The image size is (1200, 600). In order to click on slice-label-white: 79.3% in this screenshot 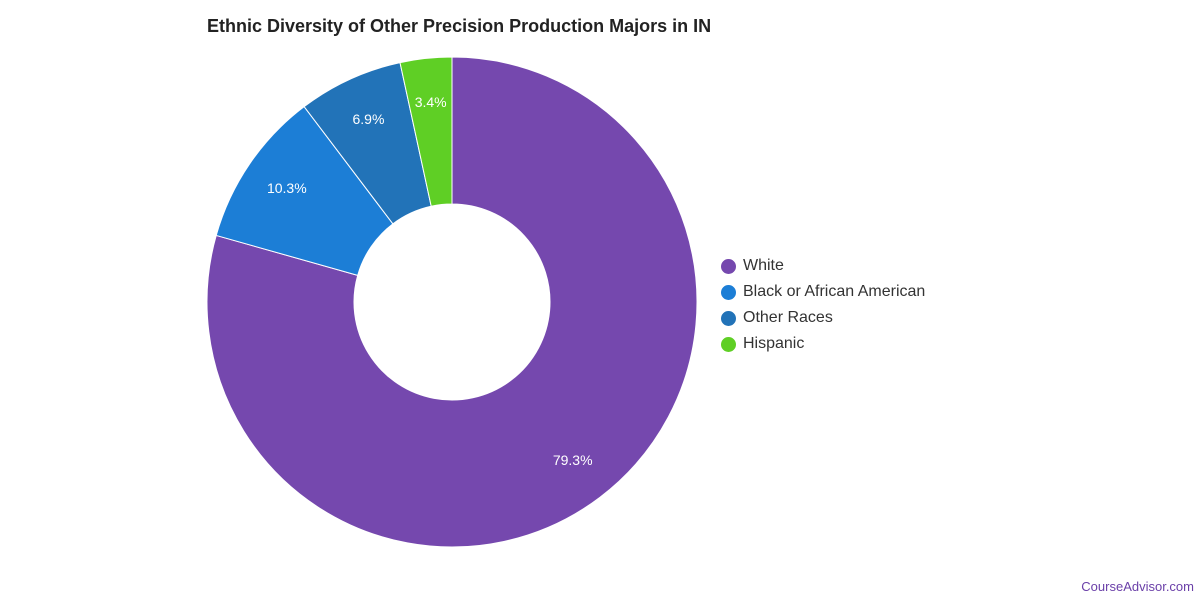, I will do `click(573, 460)`.